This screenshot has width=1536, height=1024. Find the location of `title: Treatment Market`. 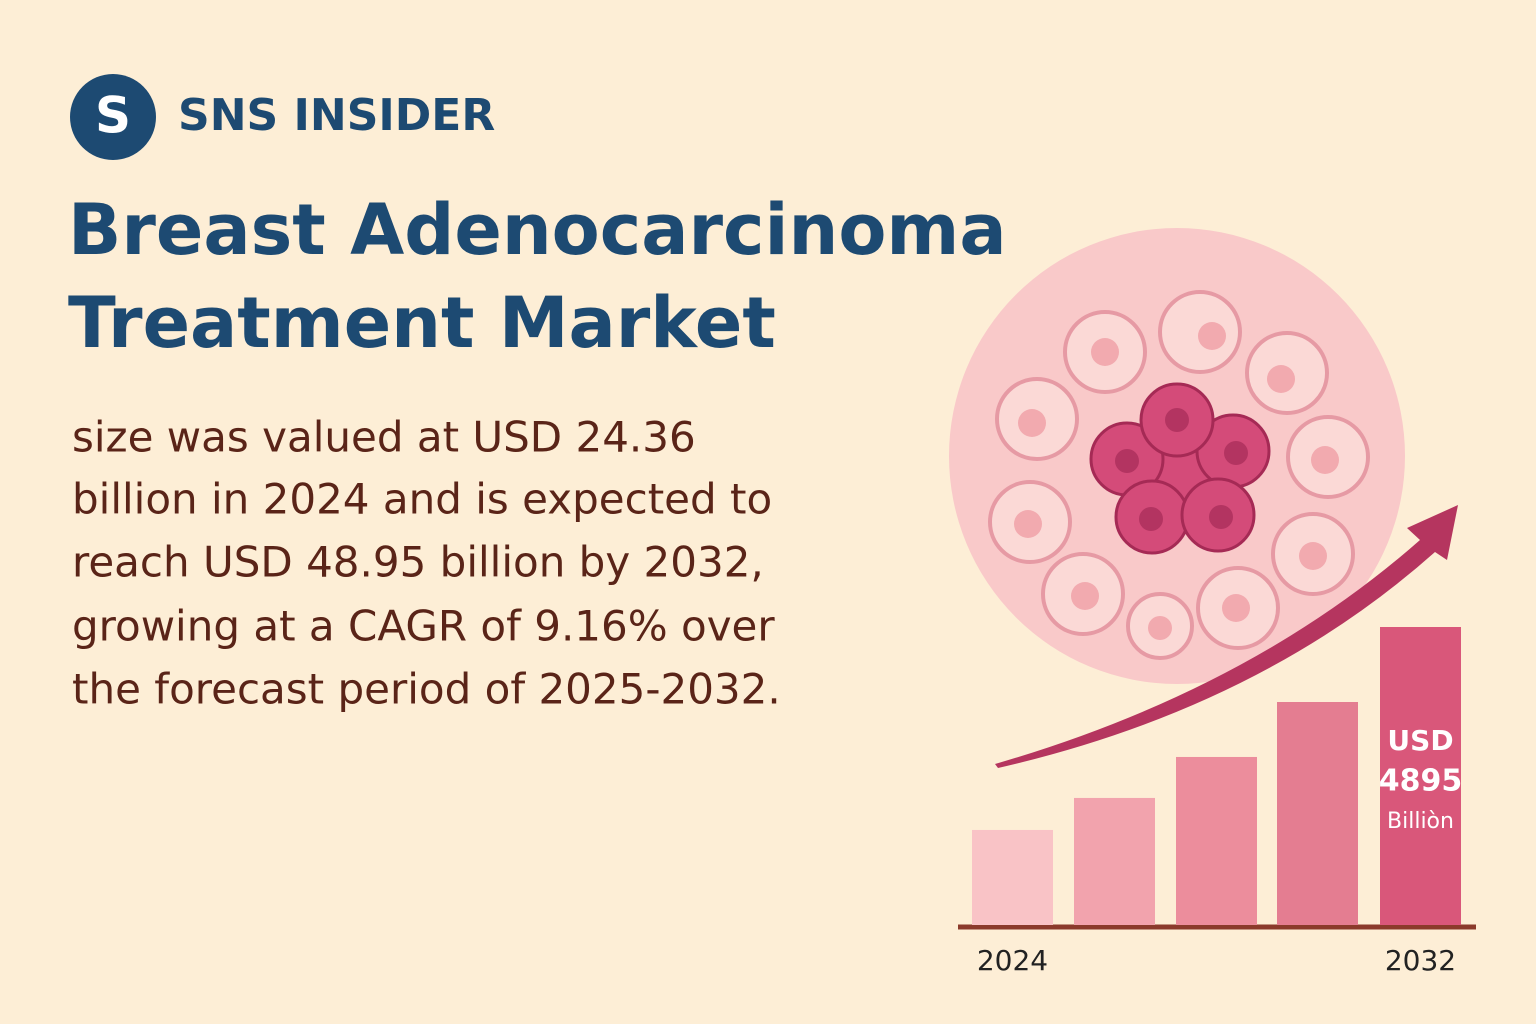

title: Treatment Market is located at coordinates (422, 323).